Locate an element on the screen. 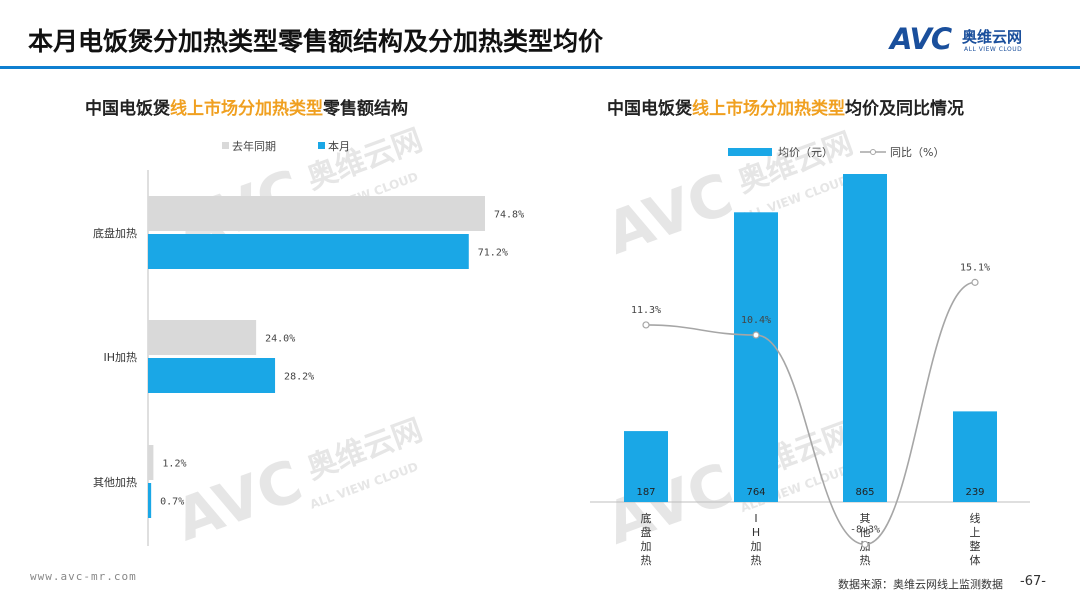  yoy-value-label: 10.4% is located at coordinates (756, 320).